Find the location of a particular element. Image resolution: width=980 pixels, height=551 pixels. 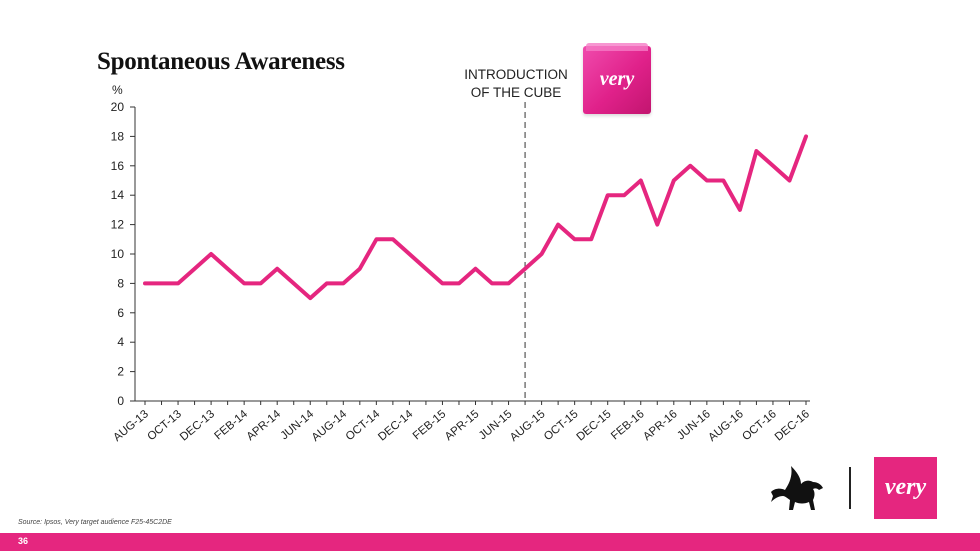

cube-face is located at coordinates (617, 80).